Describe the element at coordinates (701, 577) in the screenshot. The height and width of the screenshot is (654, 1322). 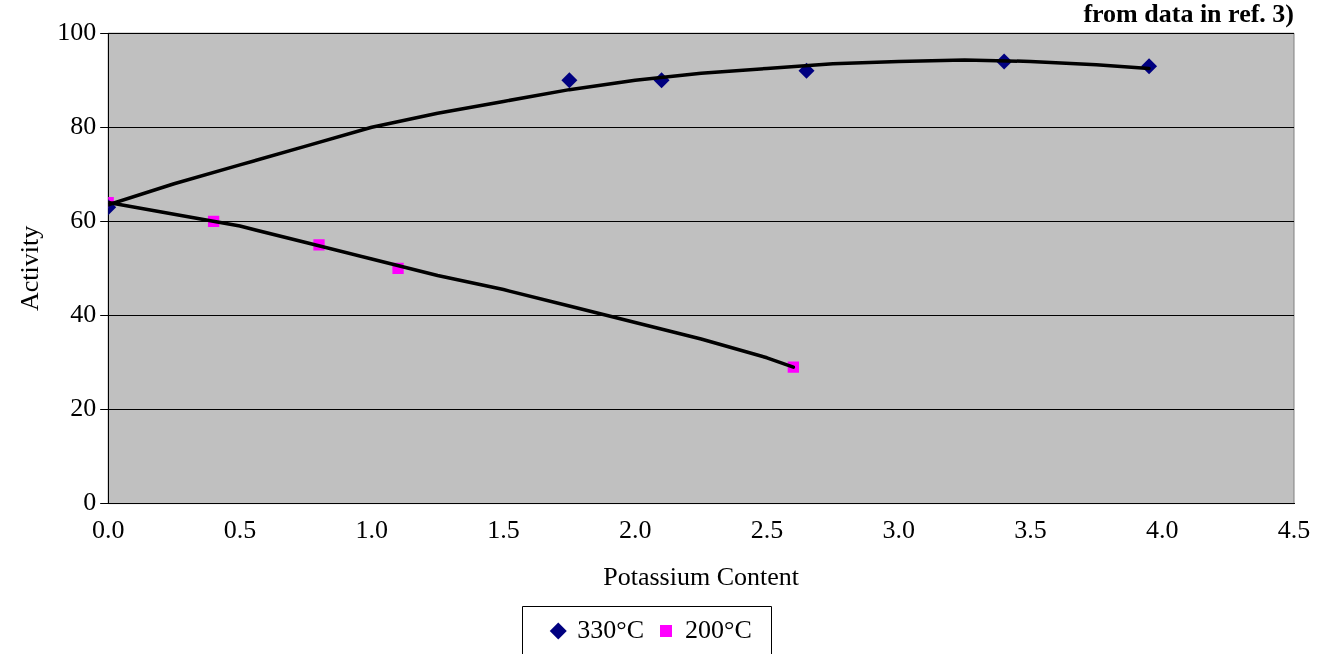
I see `x-axis-title: Potassium Content` at that location.